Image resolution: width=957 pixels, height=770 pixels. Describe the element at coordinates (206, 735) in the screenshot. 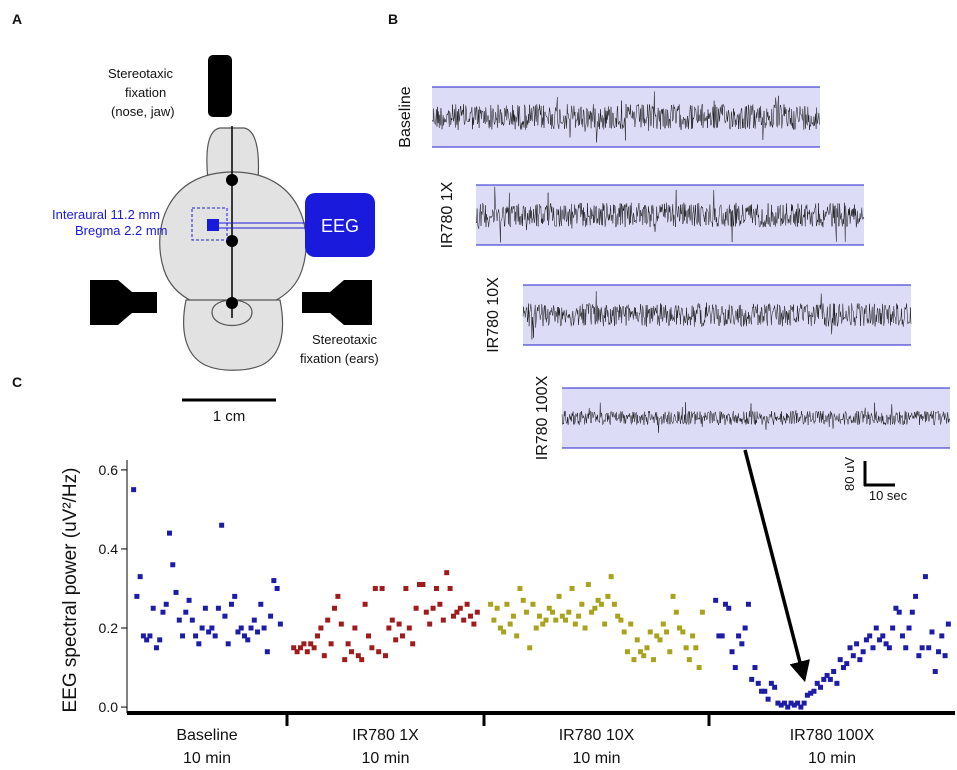

I see `x-tick-label: Baseline` at that location.